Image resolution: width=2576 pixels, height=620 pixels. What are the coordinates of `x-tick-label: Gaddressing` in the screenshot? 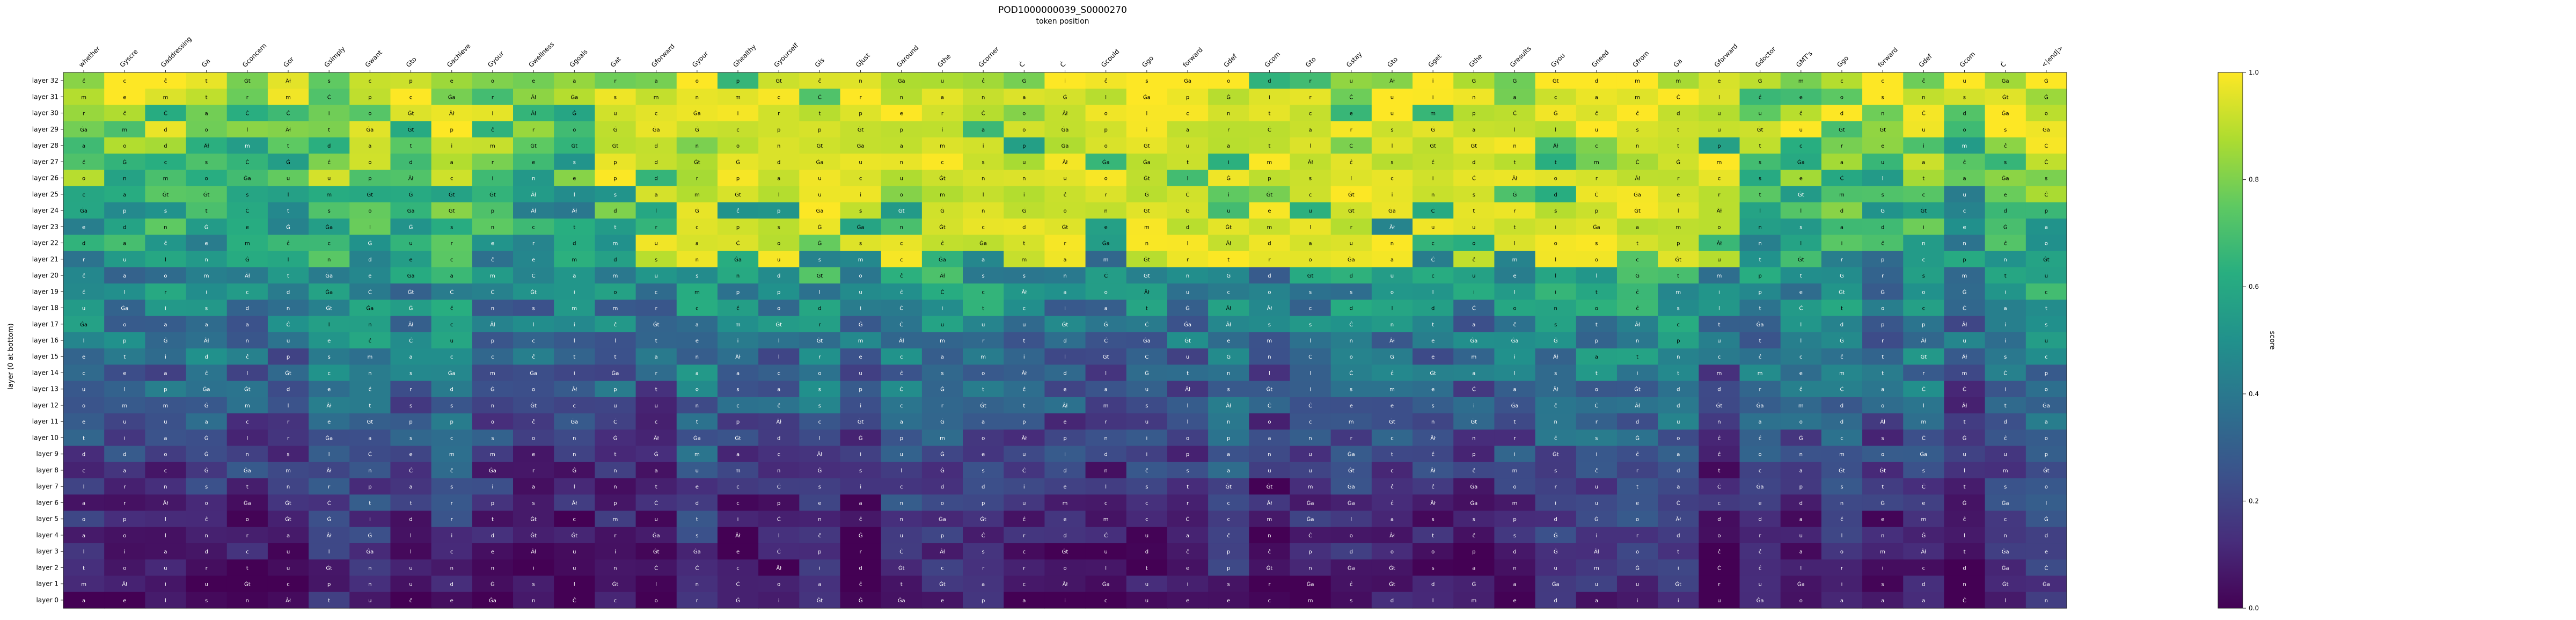 It's located at (176, 52).